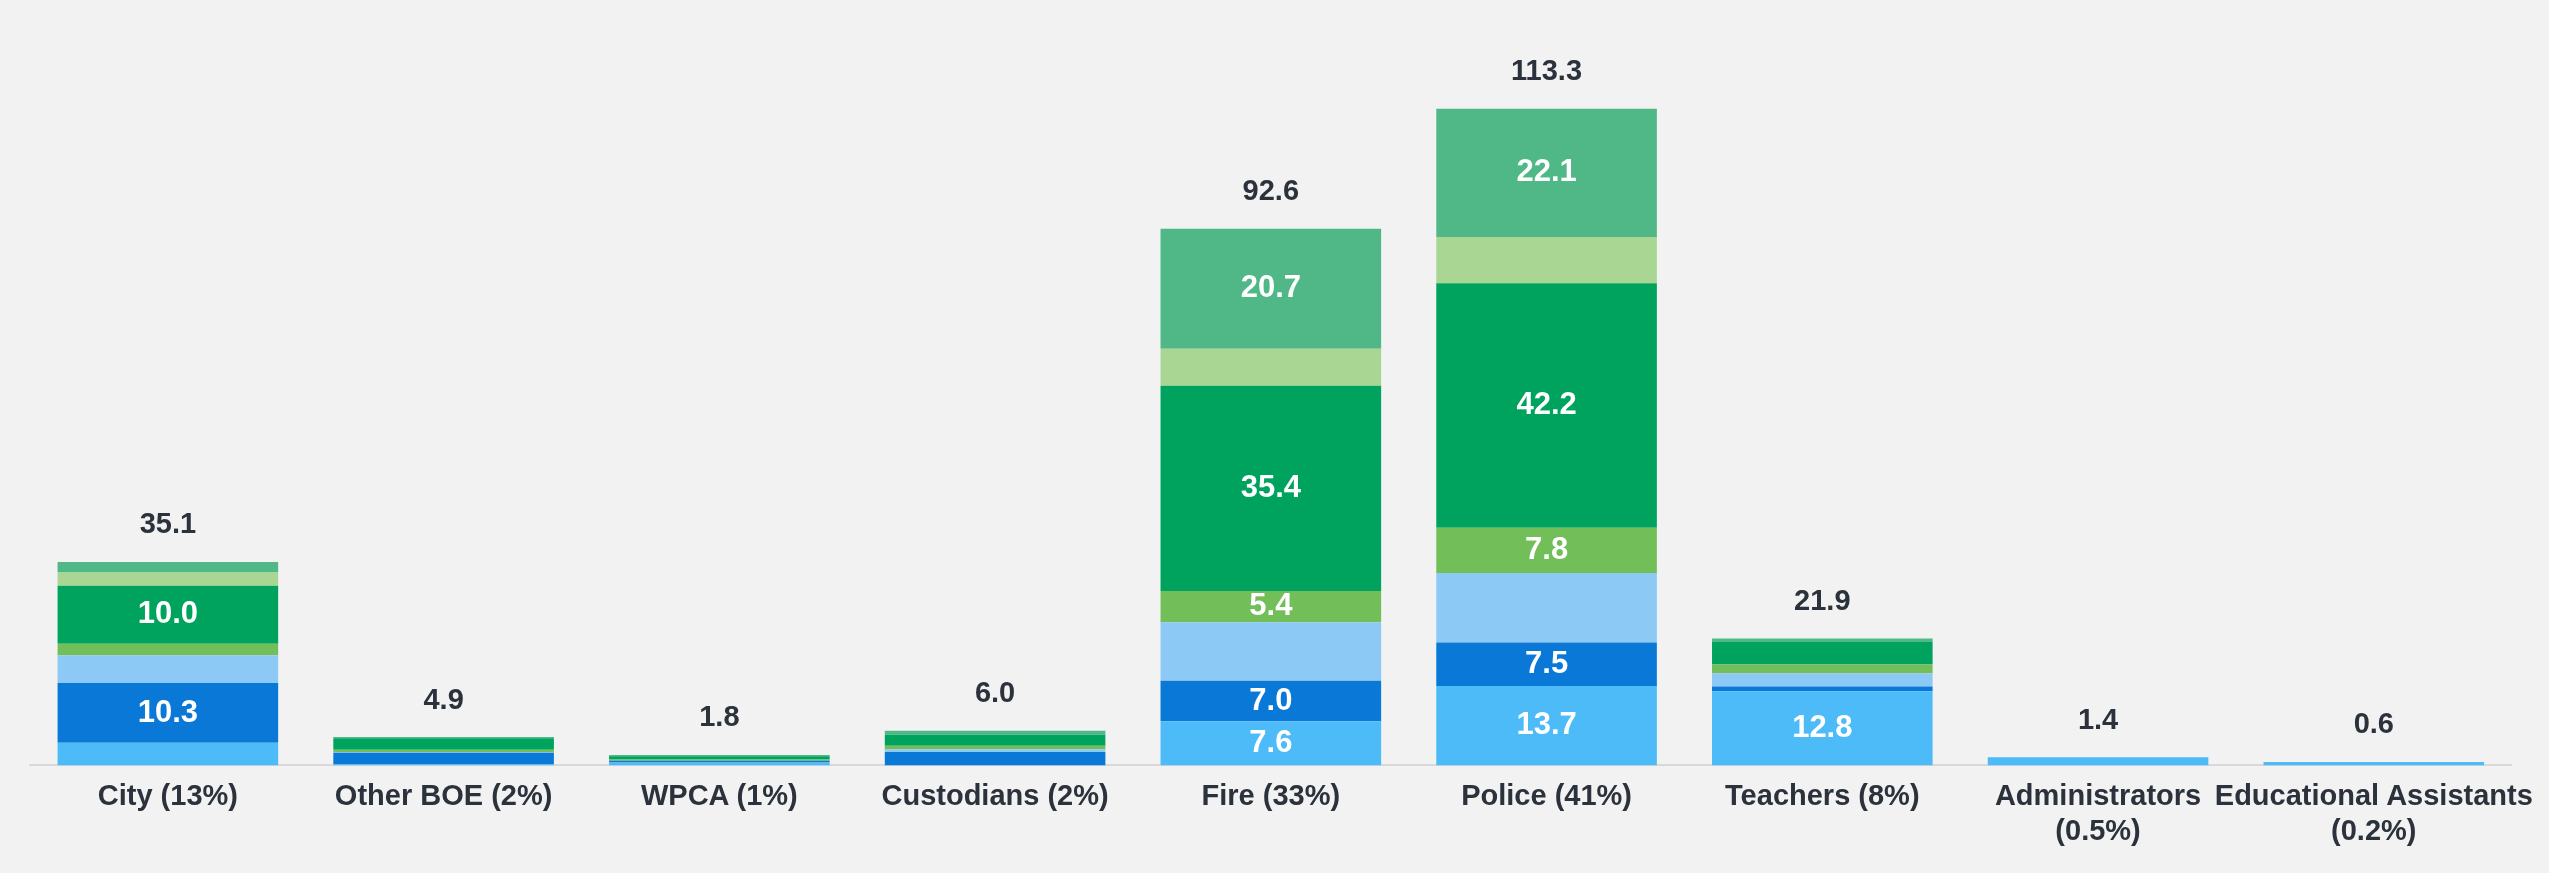 The width and height of the screenshot is (2549, 873). What do you see at coordinates (995, 794) in the screenshot?
I see `x-tick-label: Custodians (2%)` at bounding box center [995, 794].